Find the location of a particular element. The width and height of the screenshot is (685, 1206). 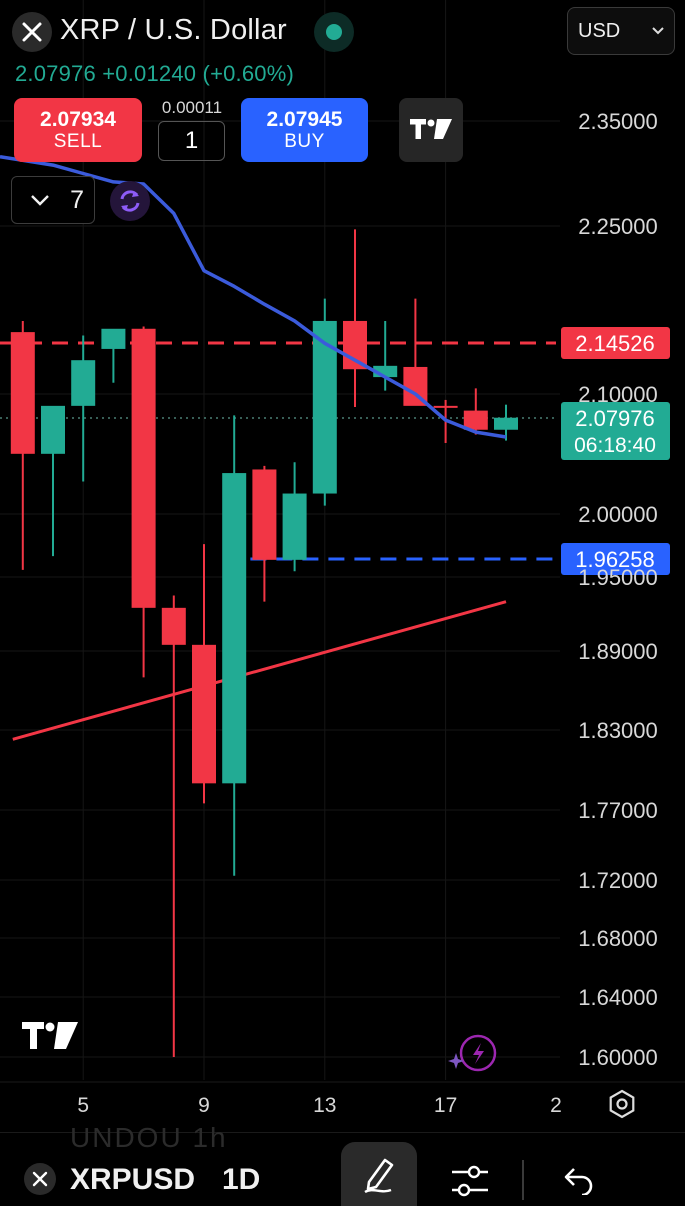

draw-button is located at coordinates (379, 1174).